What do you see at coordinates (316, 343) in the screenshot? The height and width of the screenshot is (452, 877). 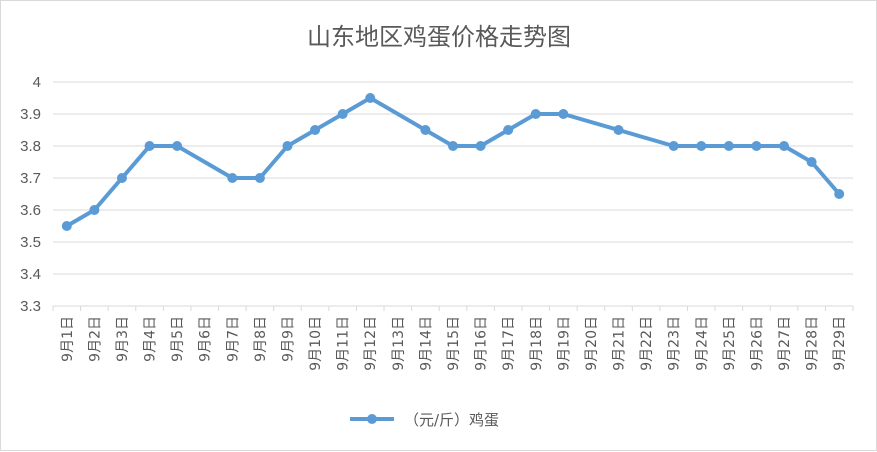 I see `x-tick-label: 9月10日` at bounding box center [316, 343].